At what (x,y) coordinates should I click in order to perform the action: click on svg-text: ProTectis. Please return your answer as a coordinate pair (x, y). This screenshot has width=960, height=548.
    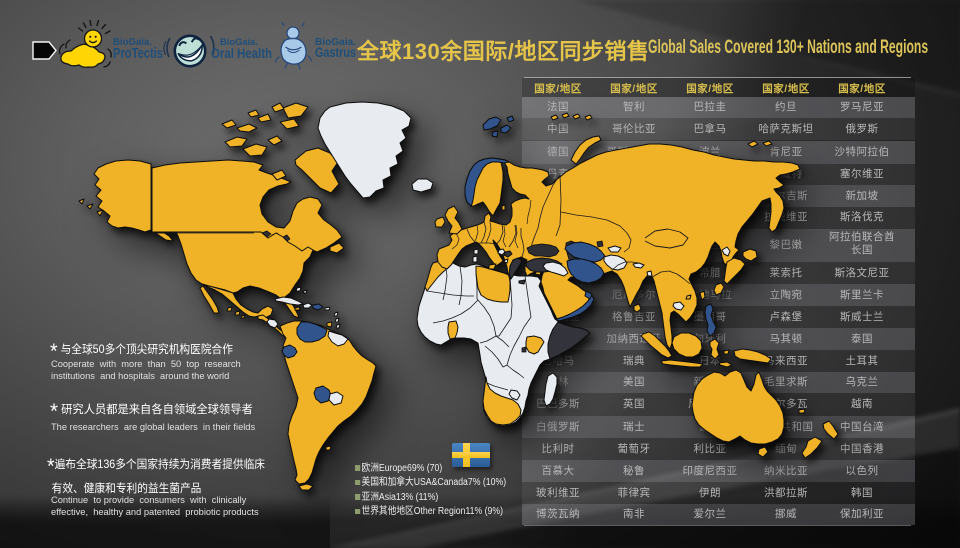
    Looking at the image, I should click on (138, 53).